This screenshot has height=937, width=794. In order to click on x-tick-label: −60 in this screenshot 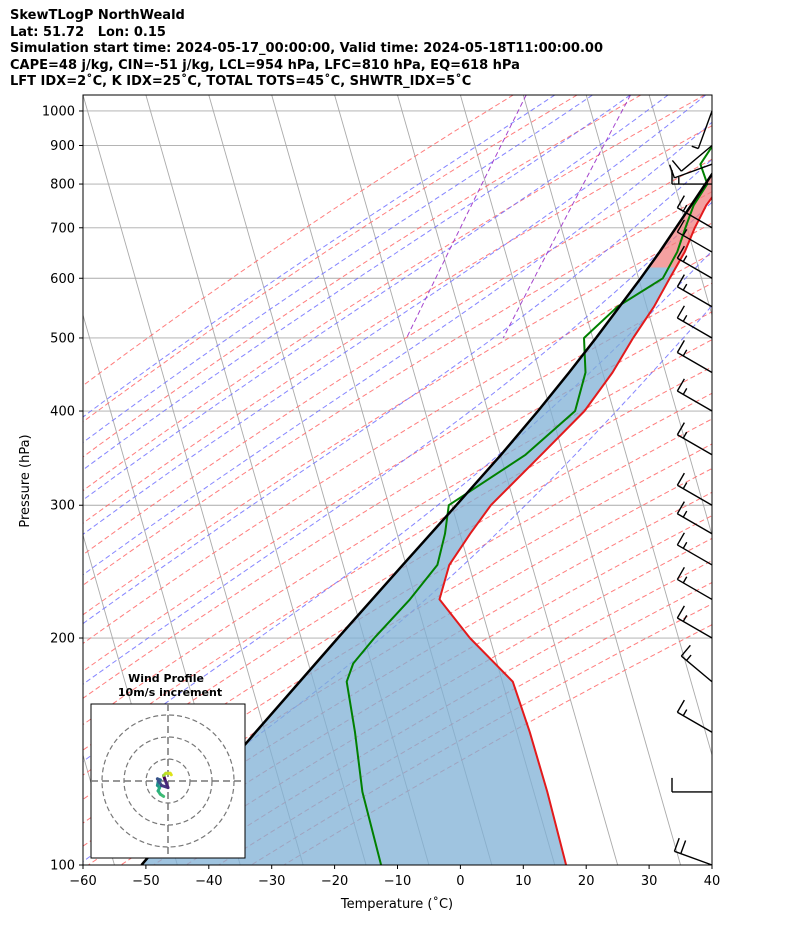, I will do `click(82, 881)`.